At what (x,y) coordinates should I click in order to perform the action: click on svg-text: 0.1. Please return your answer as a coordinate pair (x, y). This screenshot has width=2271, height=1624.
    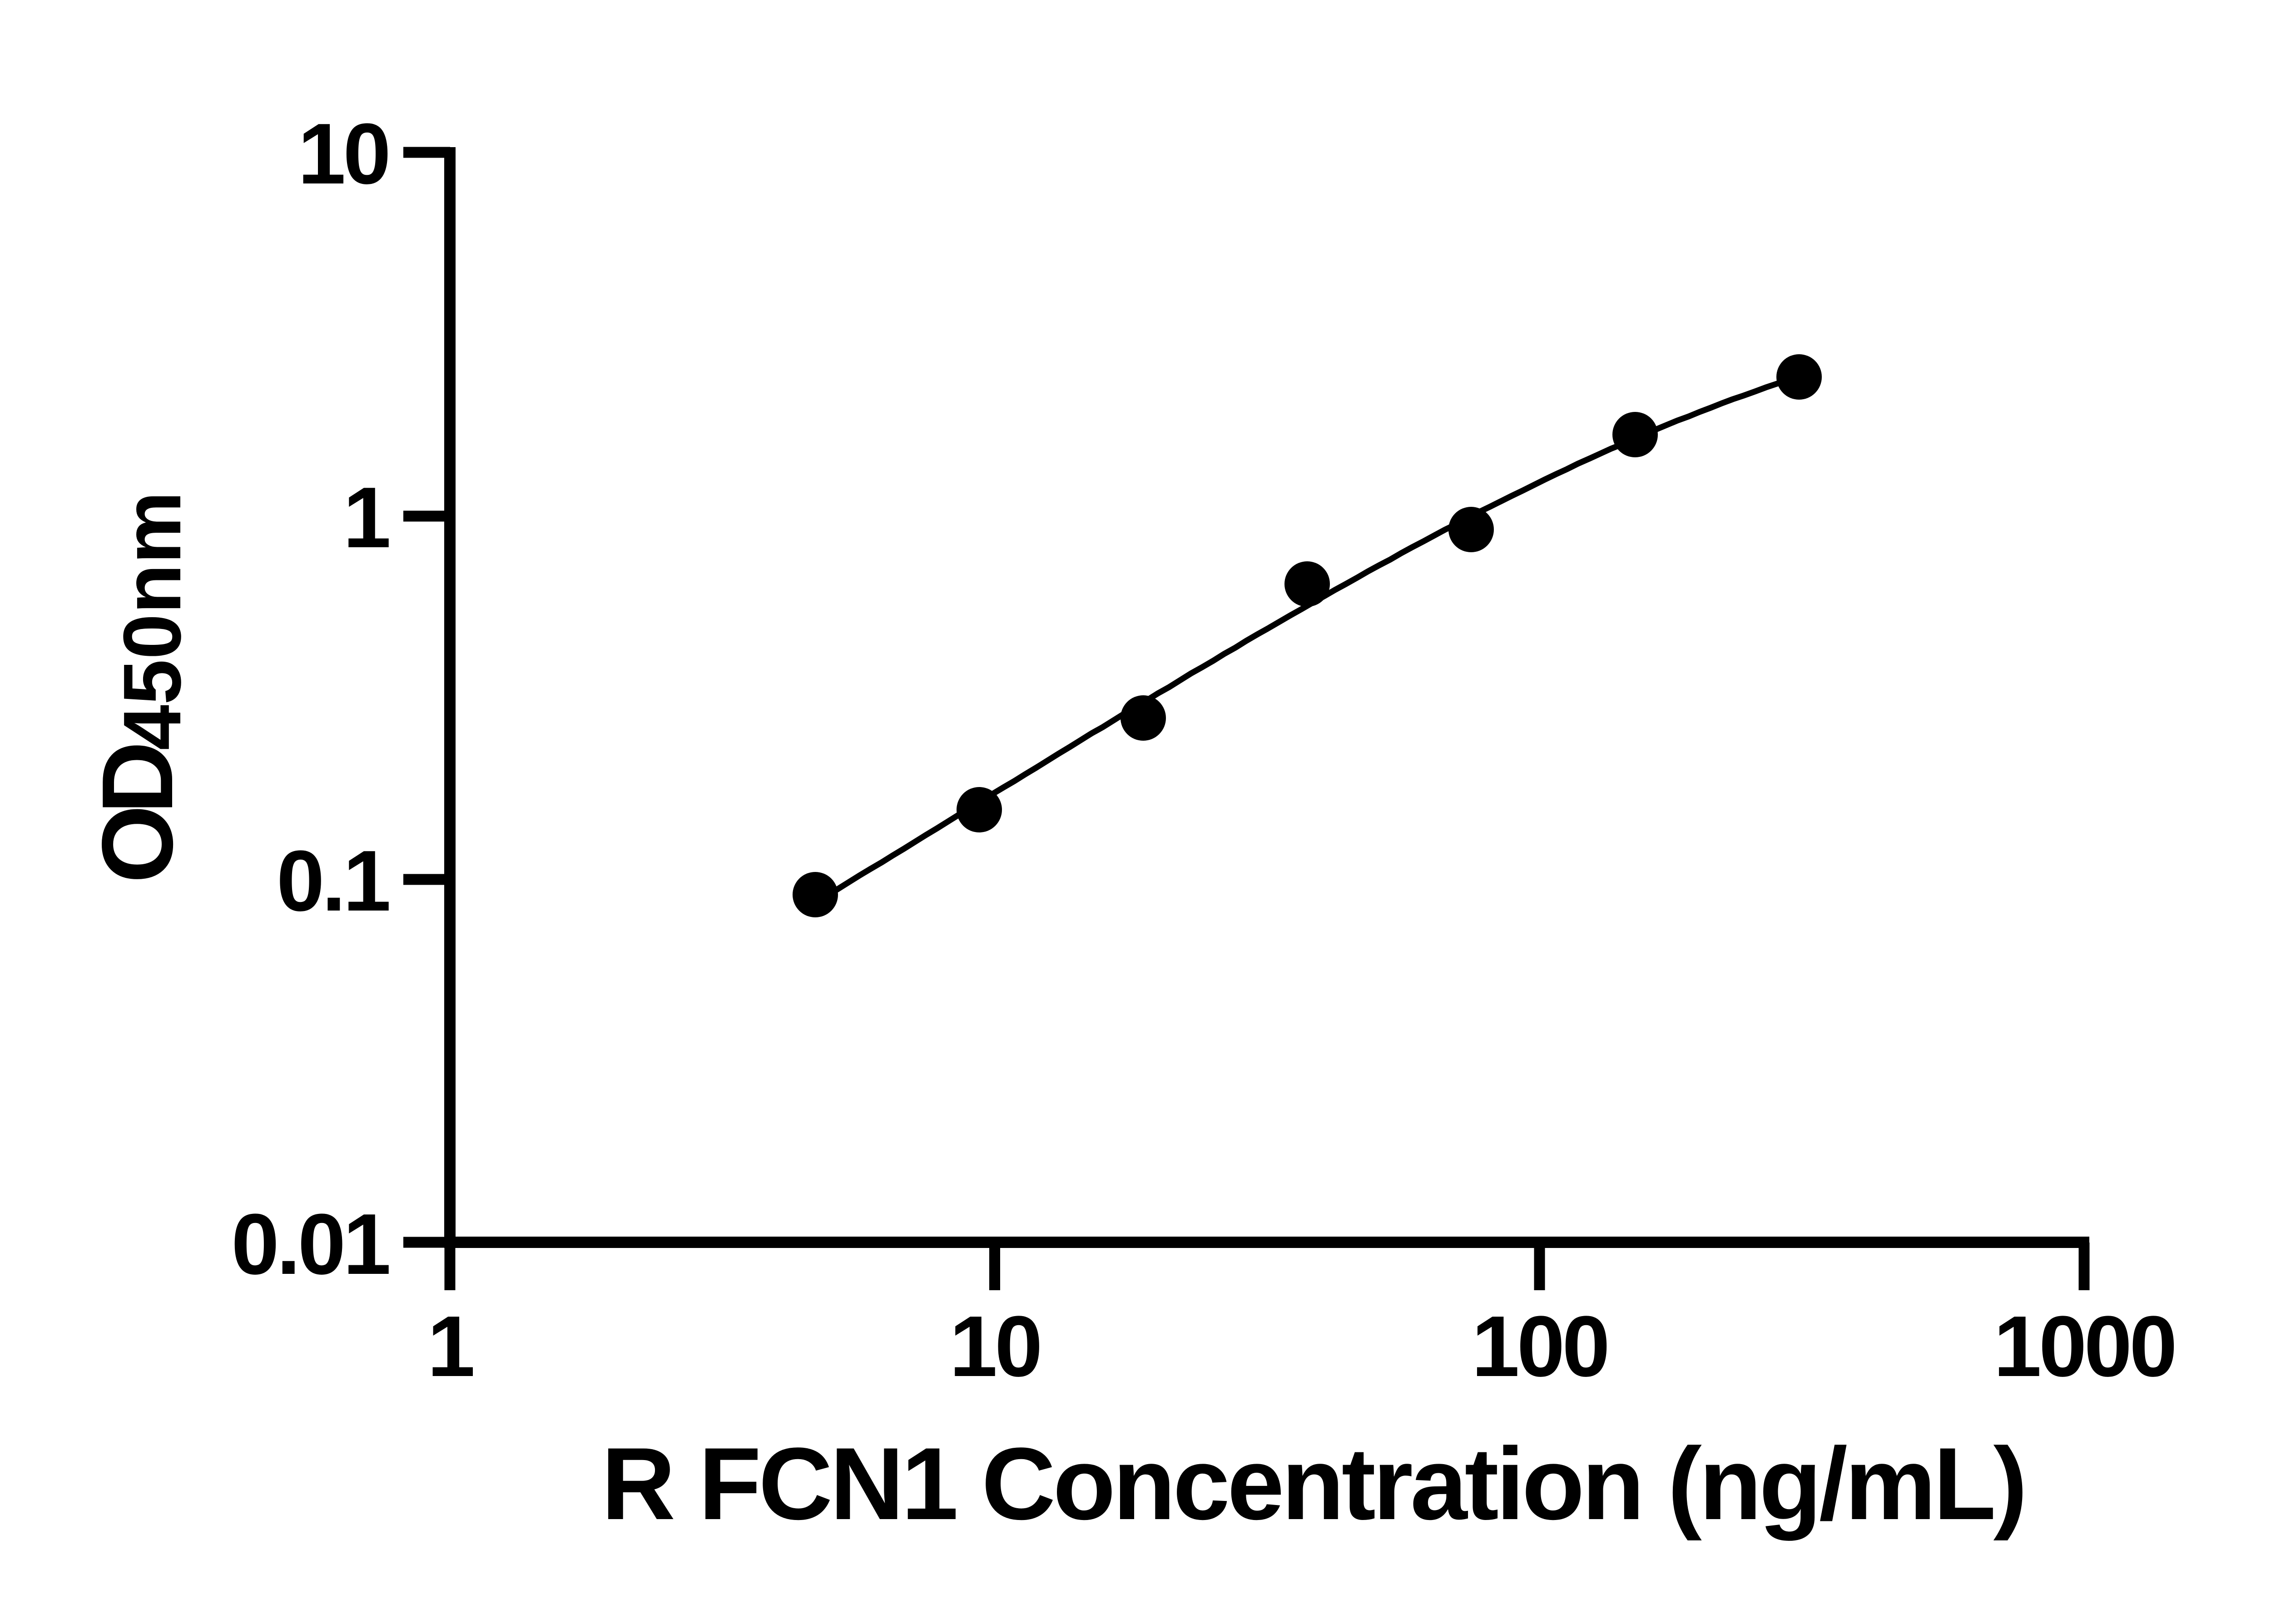
    Looking at the image, I should click on (333, 881).